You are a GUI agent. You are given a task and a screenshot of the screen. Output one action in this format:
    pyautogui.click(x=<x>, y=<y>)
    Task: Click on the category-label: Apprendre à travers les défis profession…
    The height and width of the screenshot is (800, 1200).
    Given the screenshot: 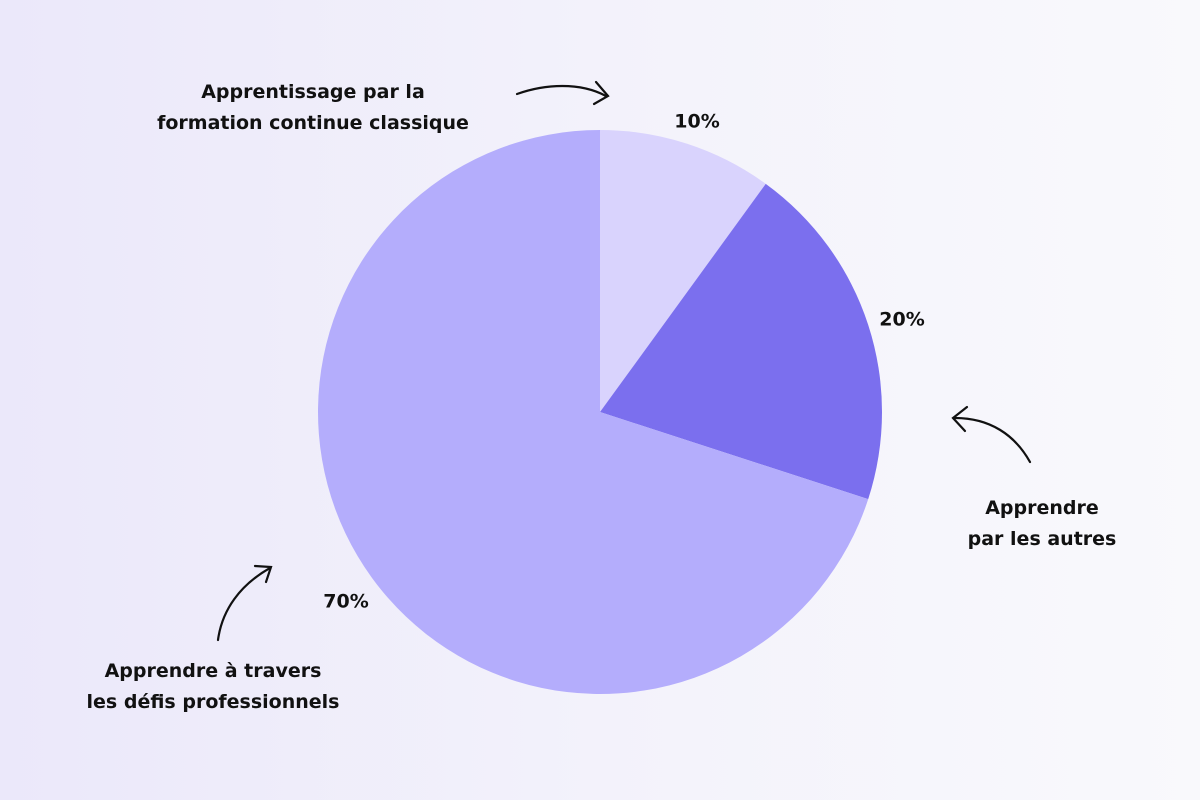 What is the action you would take?
    pyautogui.click(x=213, y=686)
    